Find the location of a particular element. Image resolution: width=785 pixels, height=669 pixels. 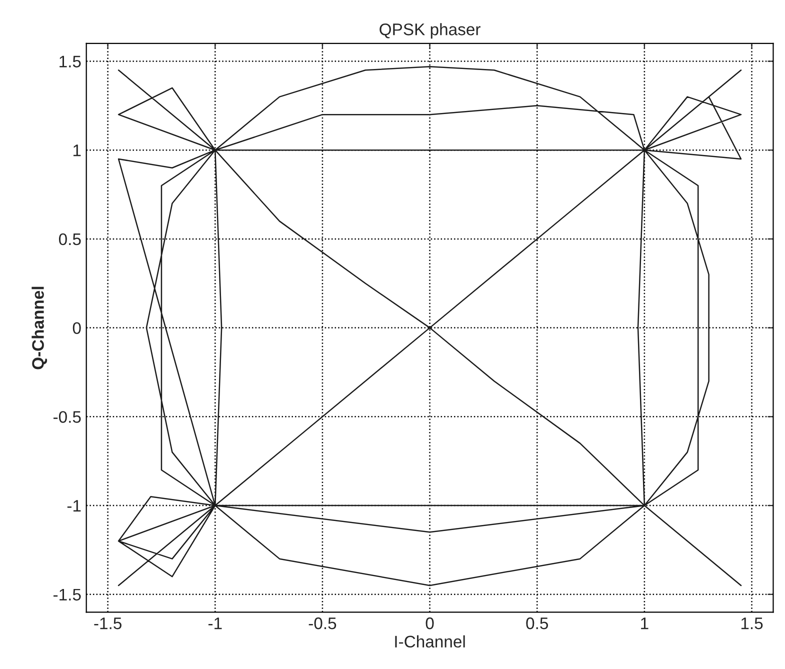

y-tick-label: -1 is located at coordinates (74, 506).